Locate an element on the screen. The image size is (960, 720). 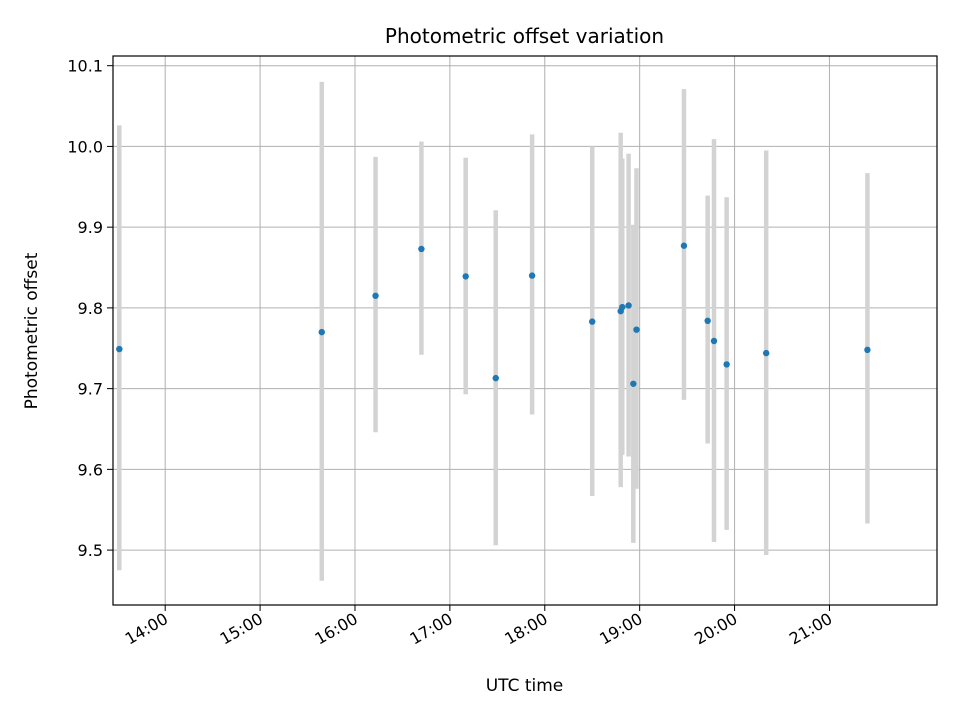
x-axis-title: UTC time is located at coordinates (525, 686).